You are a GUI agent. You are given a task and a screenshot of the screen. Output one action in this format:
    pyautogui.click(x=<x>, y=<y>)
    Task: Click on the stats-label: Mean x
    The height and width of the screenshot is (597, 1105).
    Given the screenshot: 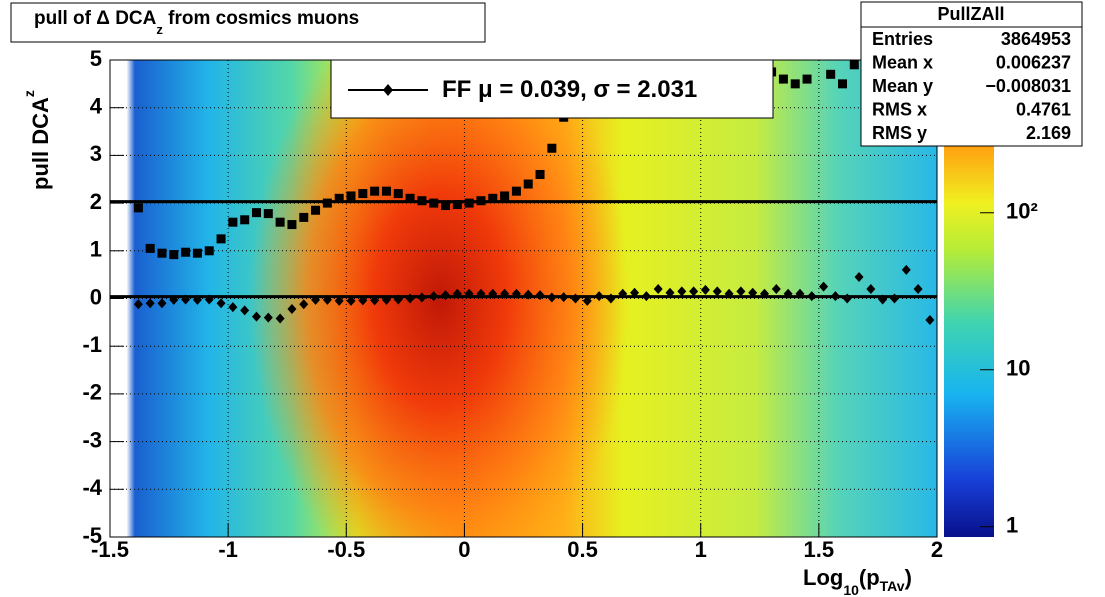 What is the action you would take?
    pyautogui.click(x=902, y=62)
    